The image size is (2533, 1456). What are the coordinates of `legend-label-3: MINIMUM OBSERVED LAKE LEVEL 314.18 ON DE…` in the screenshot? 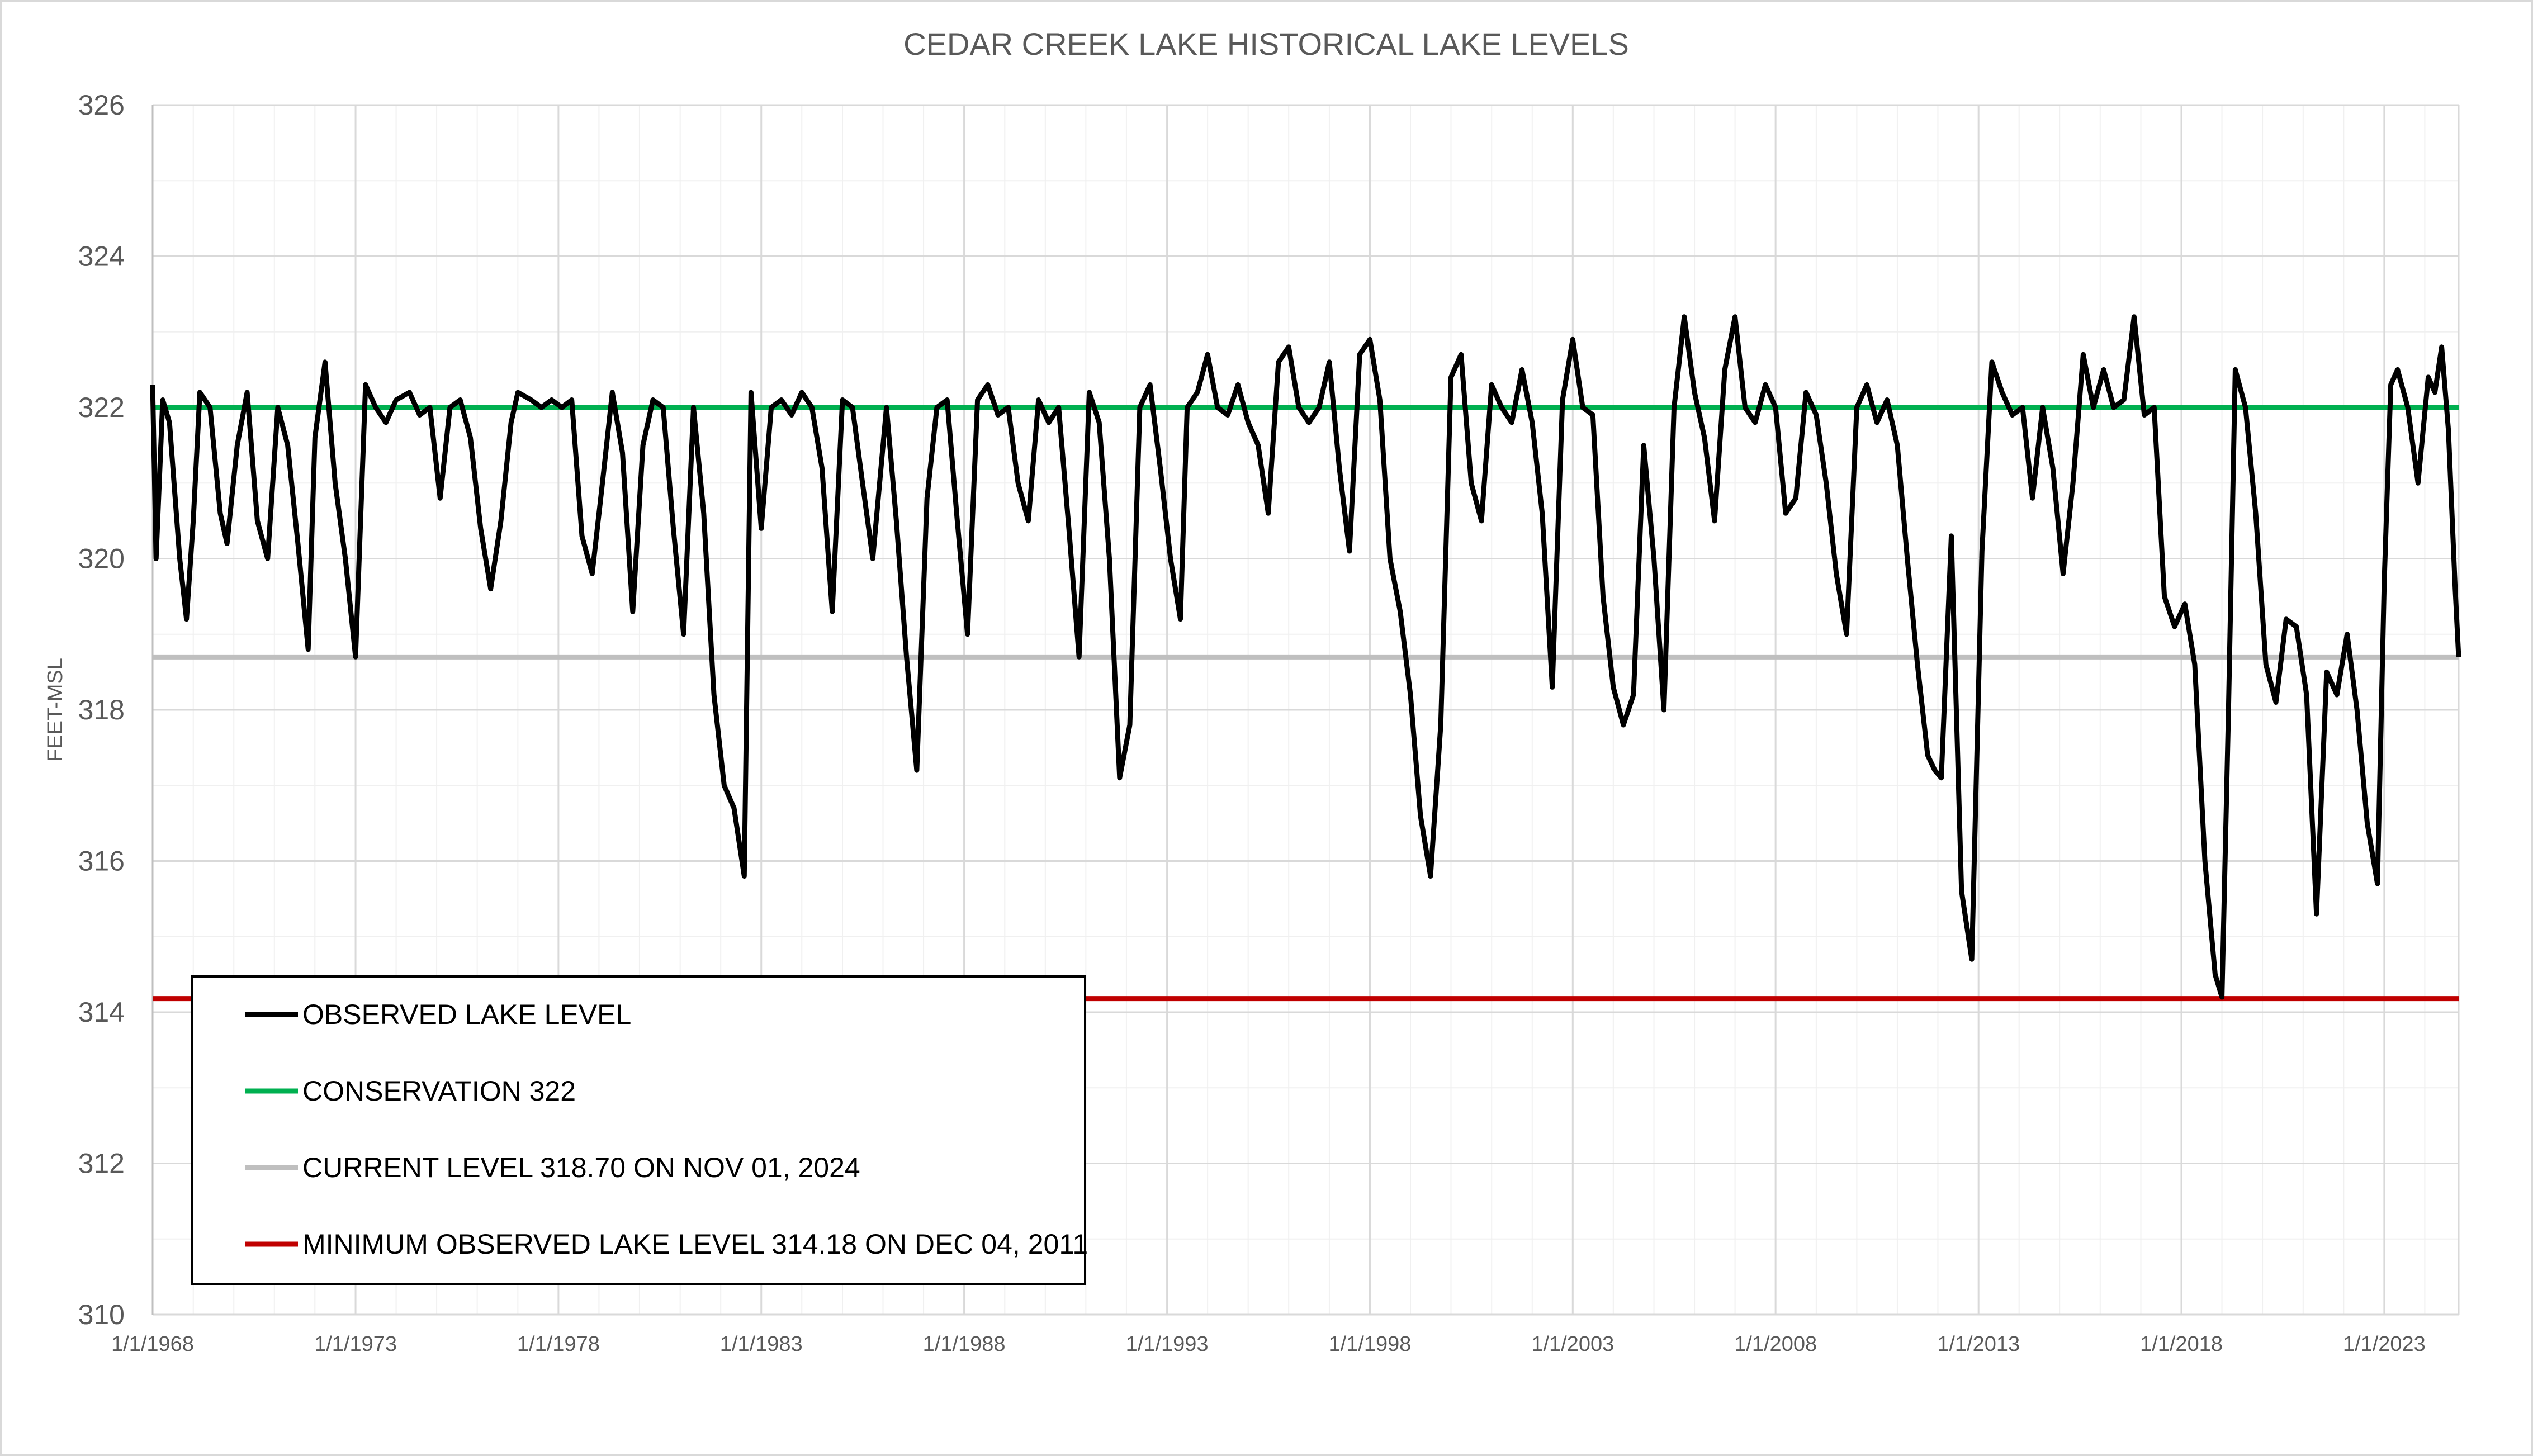 It's located at (695, 1244).